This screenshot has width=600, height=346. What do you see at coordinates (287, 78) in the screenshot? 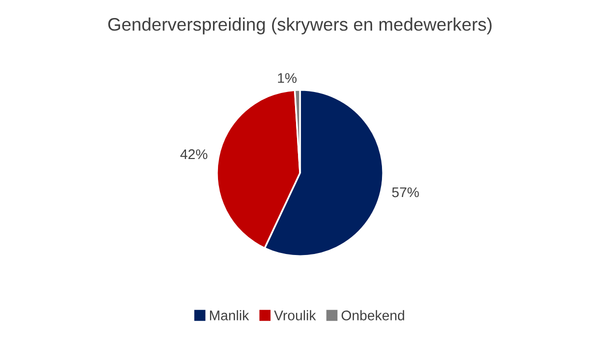
I see `data-label: 1%` at bounding box center [287, 78].